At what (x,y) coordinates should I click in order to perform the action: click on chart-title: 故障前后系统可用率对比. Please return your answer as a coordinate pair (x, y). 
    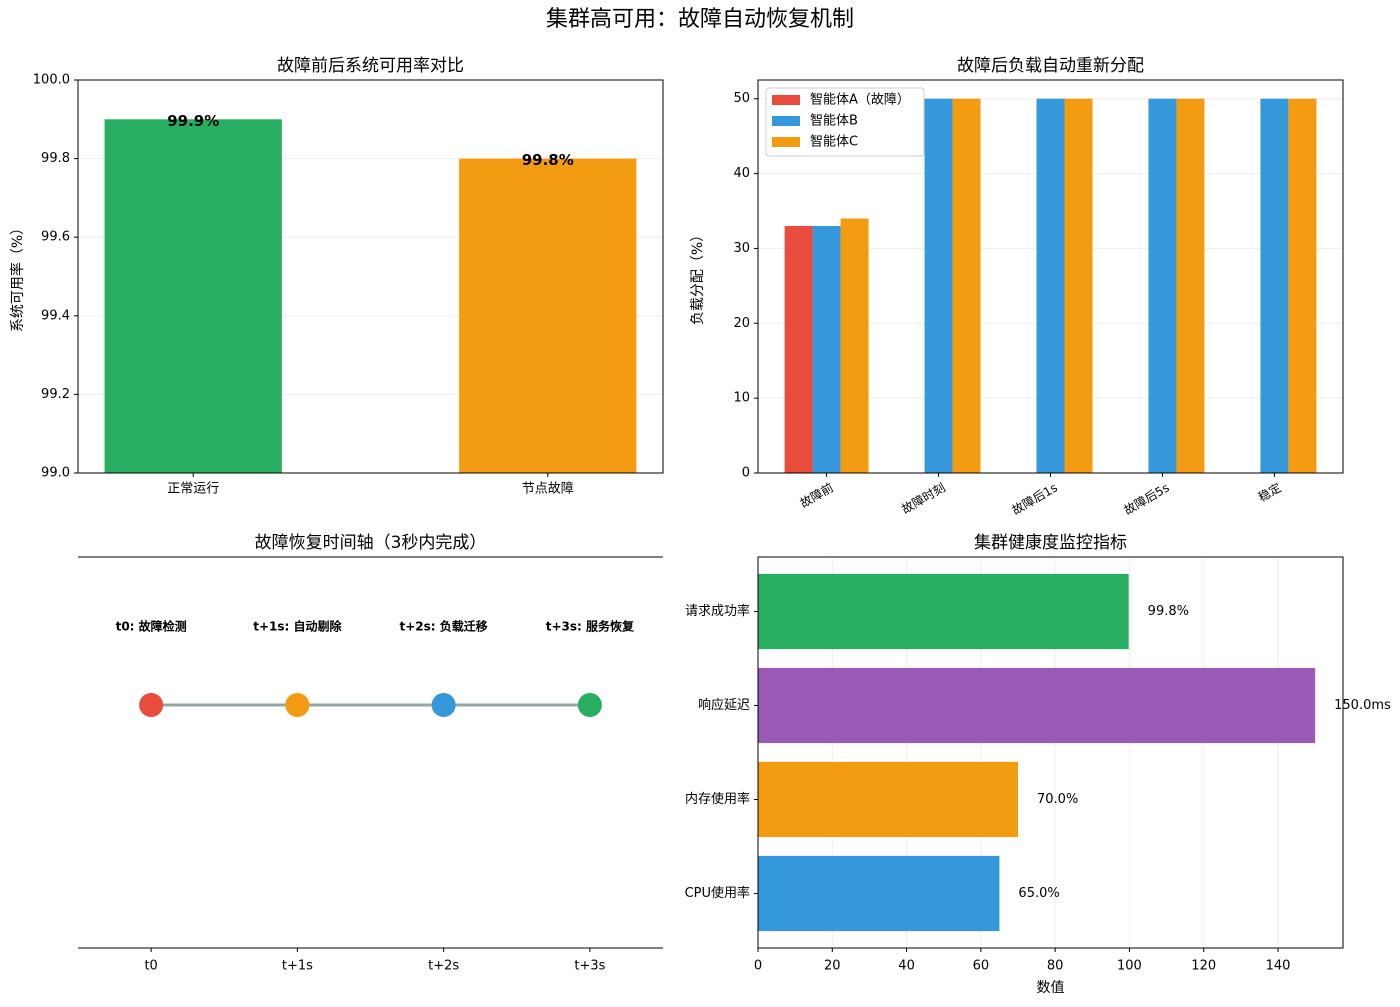
    Looking at the image, I should click on (370, 66).